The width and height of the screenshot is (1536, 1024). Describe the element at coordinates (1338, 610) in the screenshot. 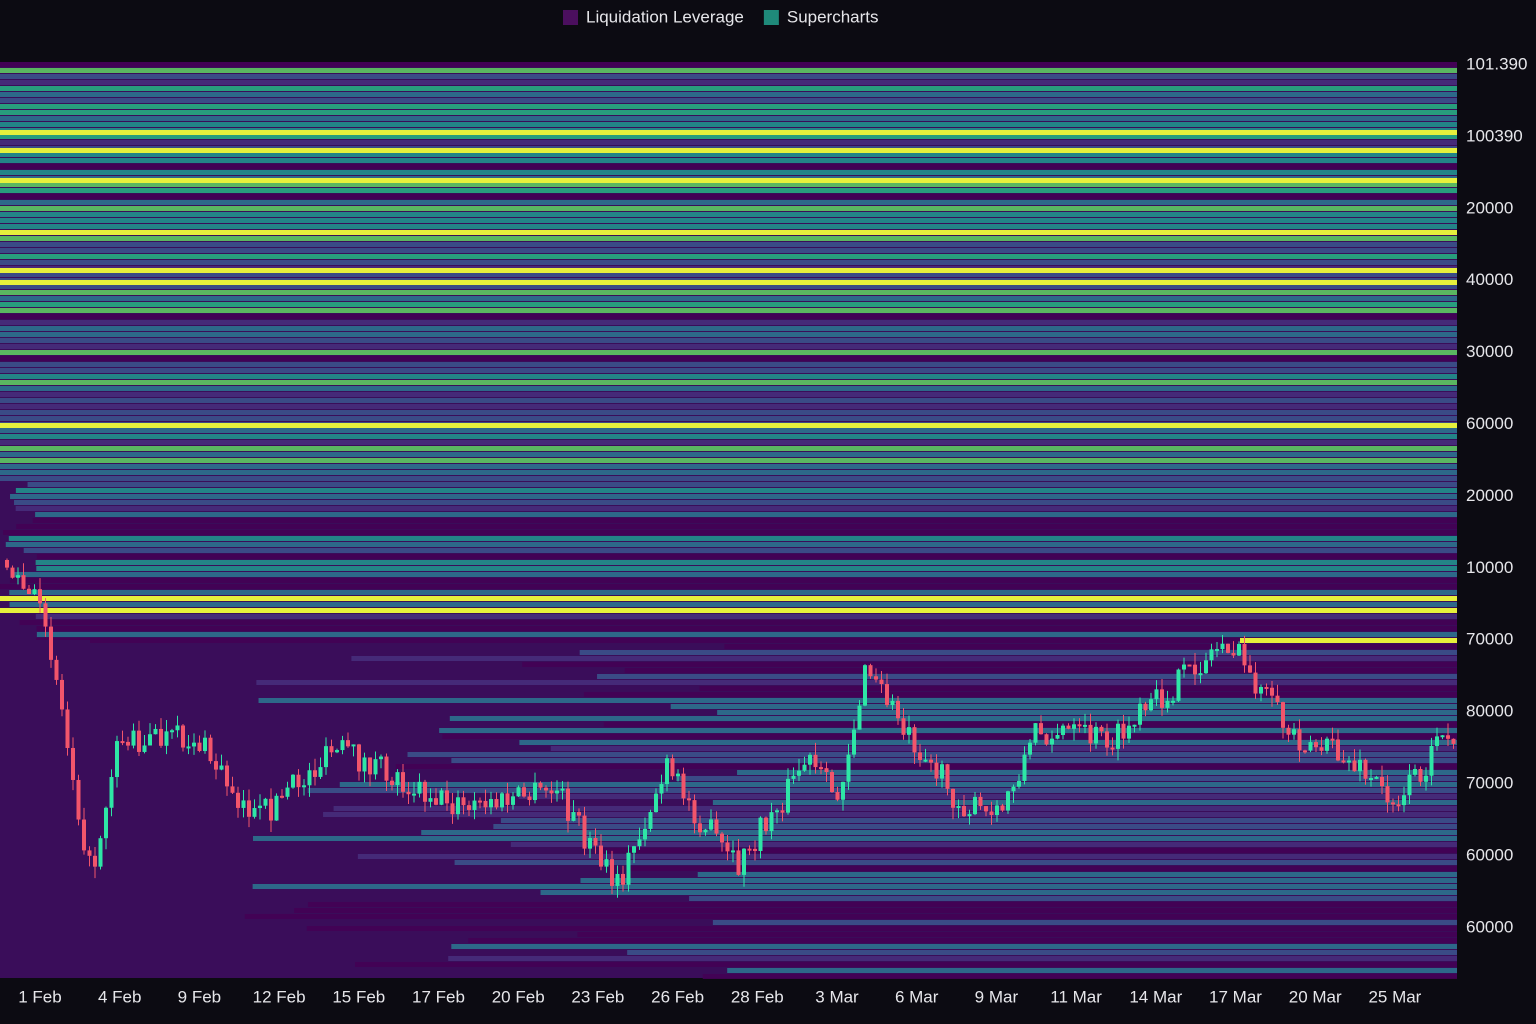

I see `heat-hot-band` at that location.